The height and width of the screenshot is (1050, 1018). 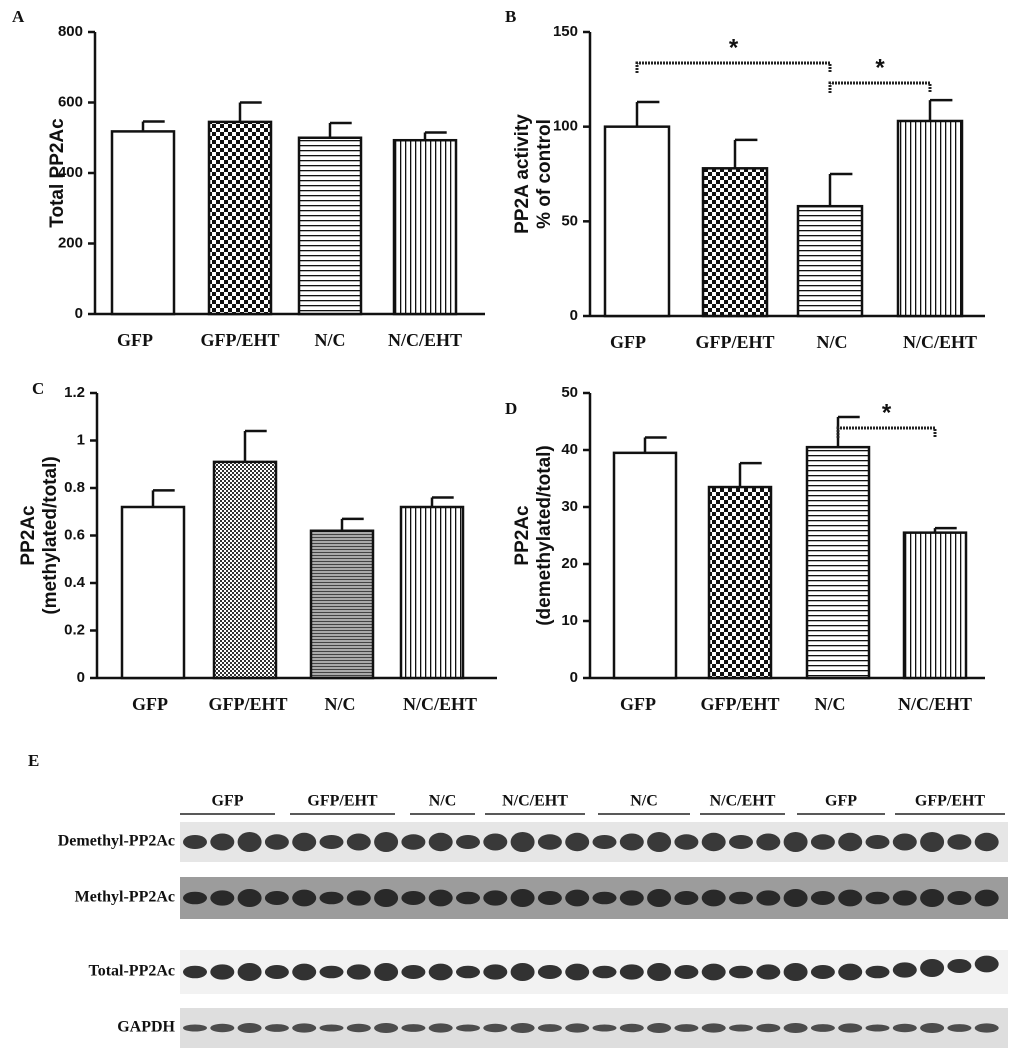 What do you see at coordinates (18, 16) in the screenshot?
I see `panel-letter: A` at bounding box center [18, 16].